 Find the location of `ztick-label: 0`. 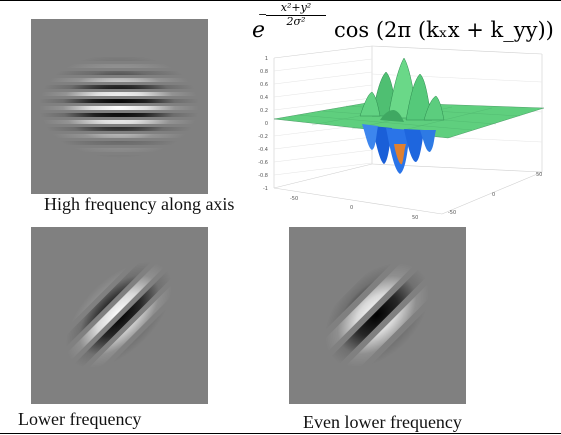

ztick-label: 0 is located at coordinates (493, 195).